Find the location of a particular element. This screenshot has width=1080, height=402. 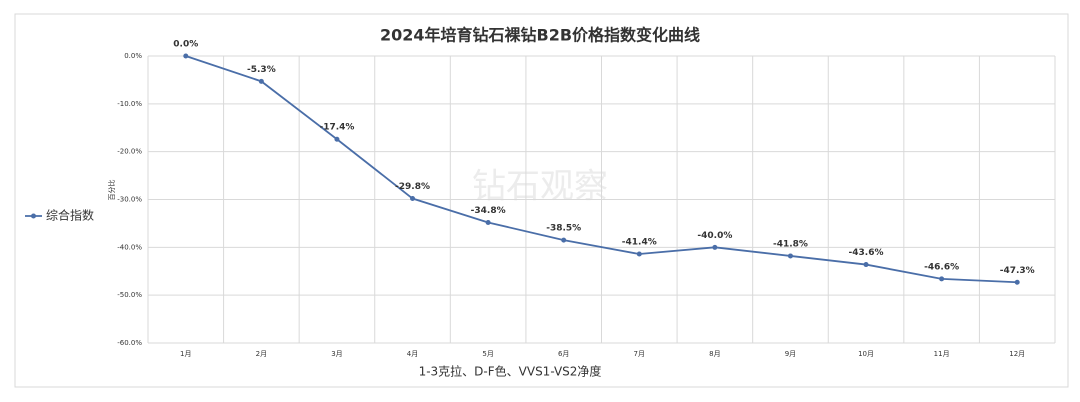

x-tick-label: 5月 is located at coordinates (487, 354).